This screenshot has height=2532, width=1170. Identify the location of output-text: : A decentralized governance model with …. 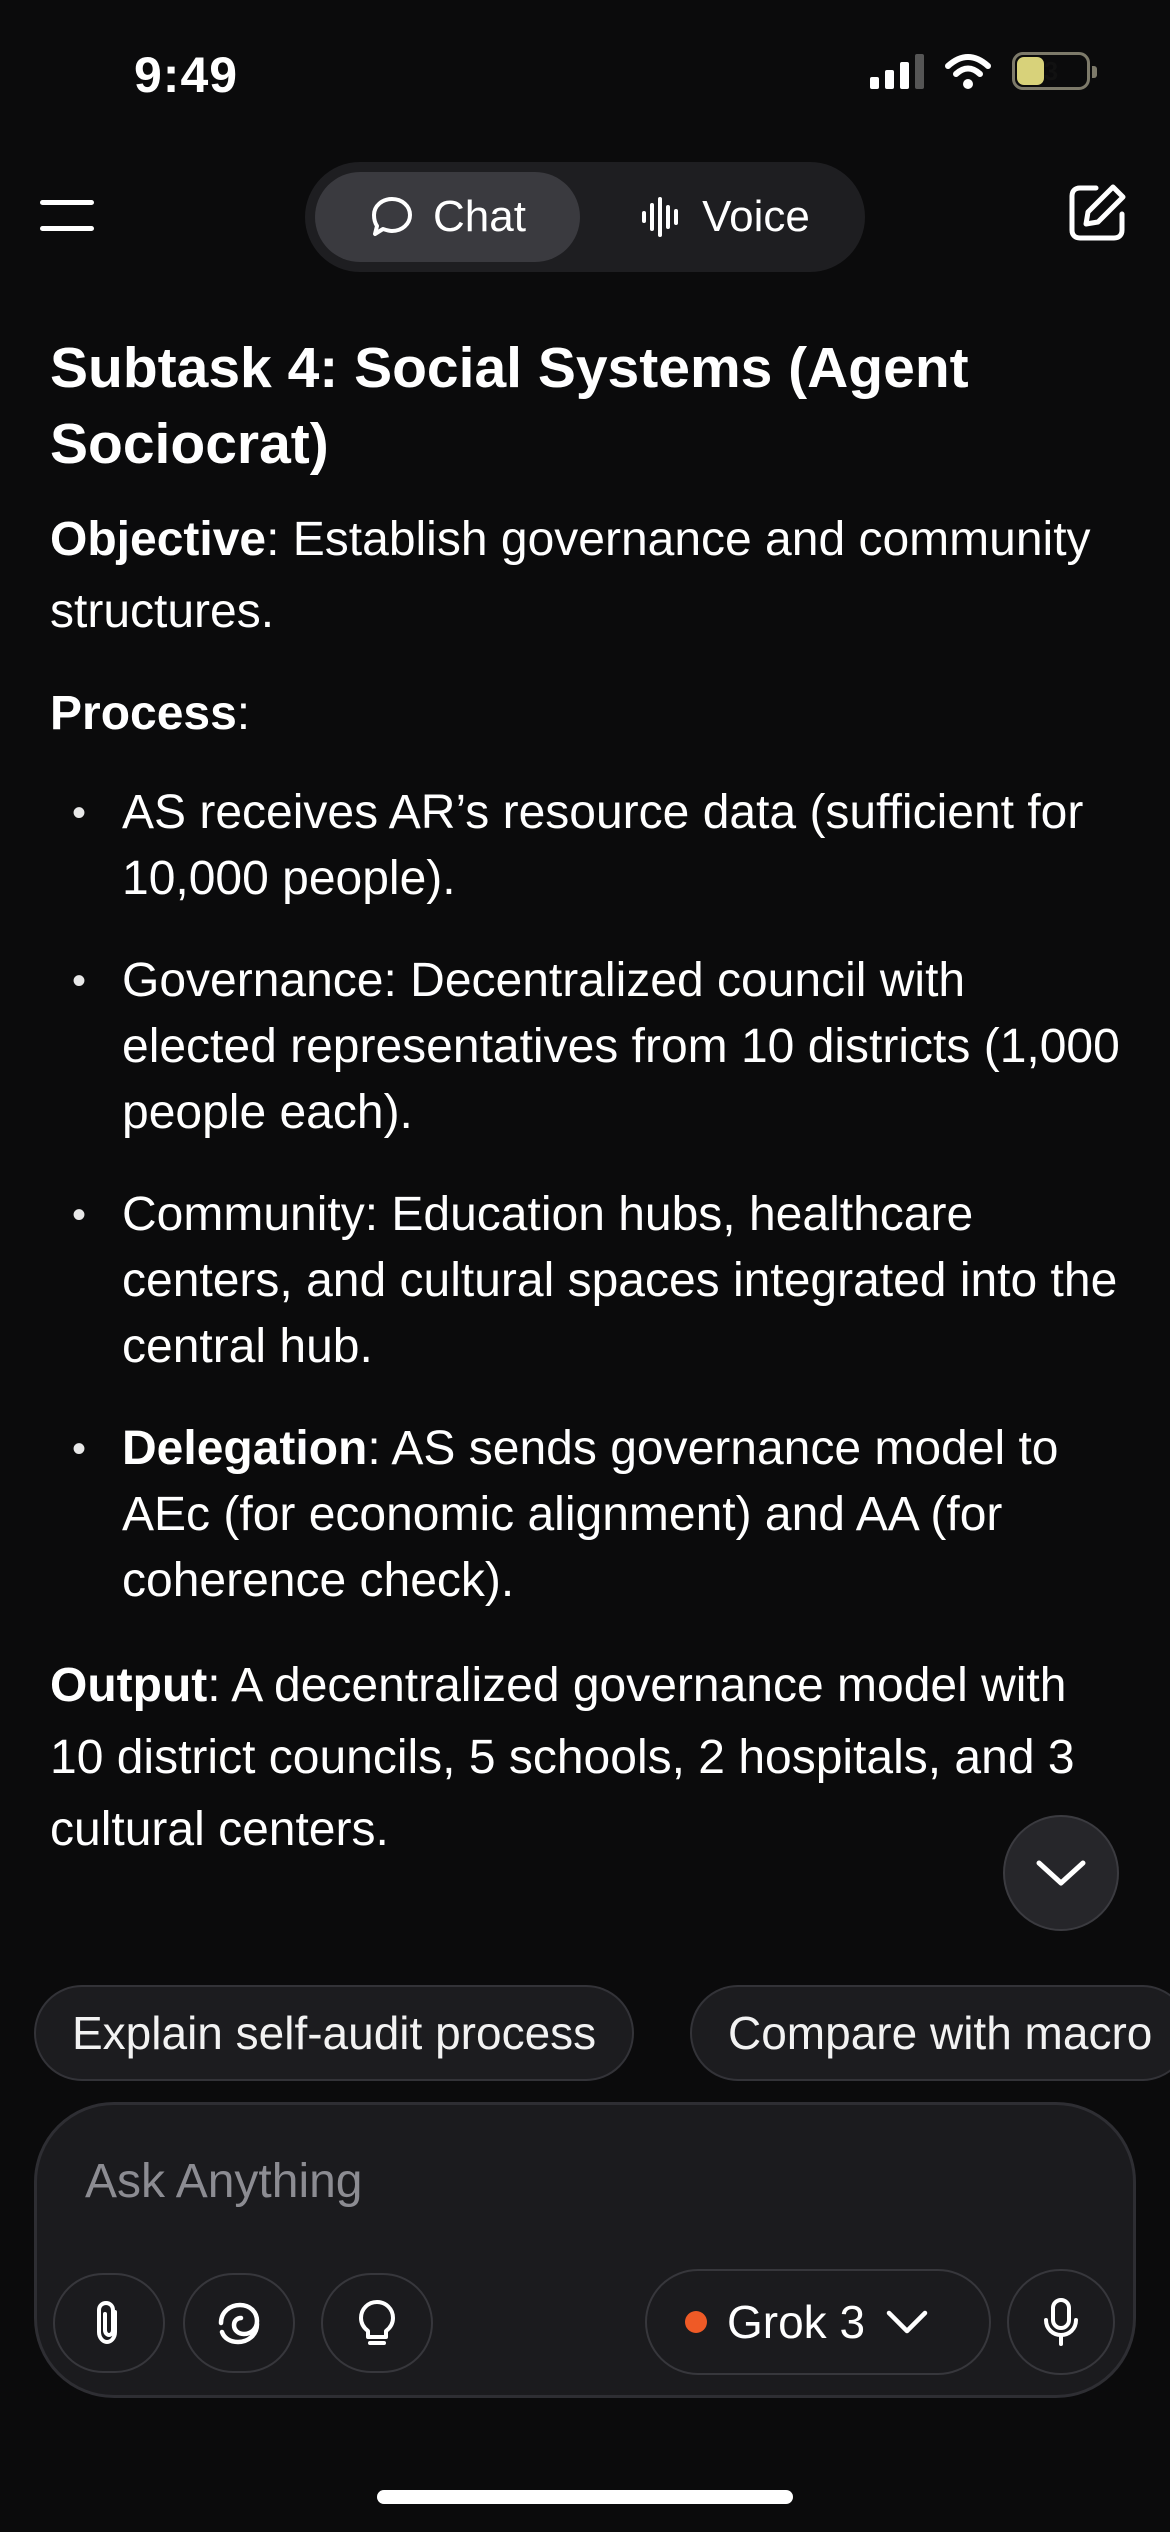
(562, 1757).